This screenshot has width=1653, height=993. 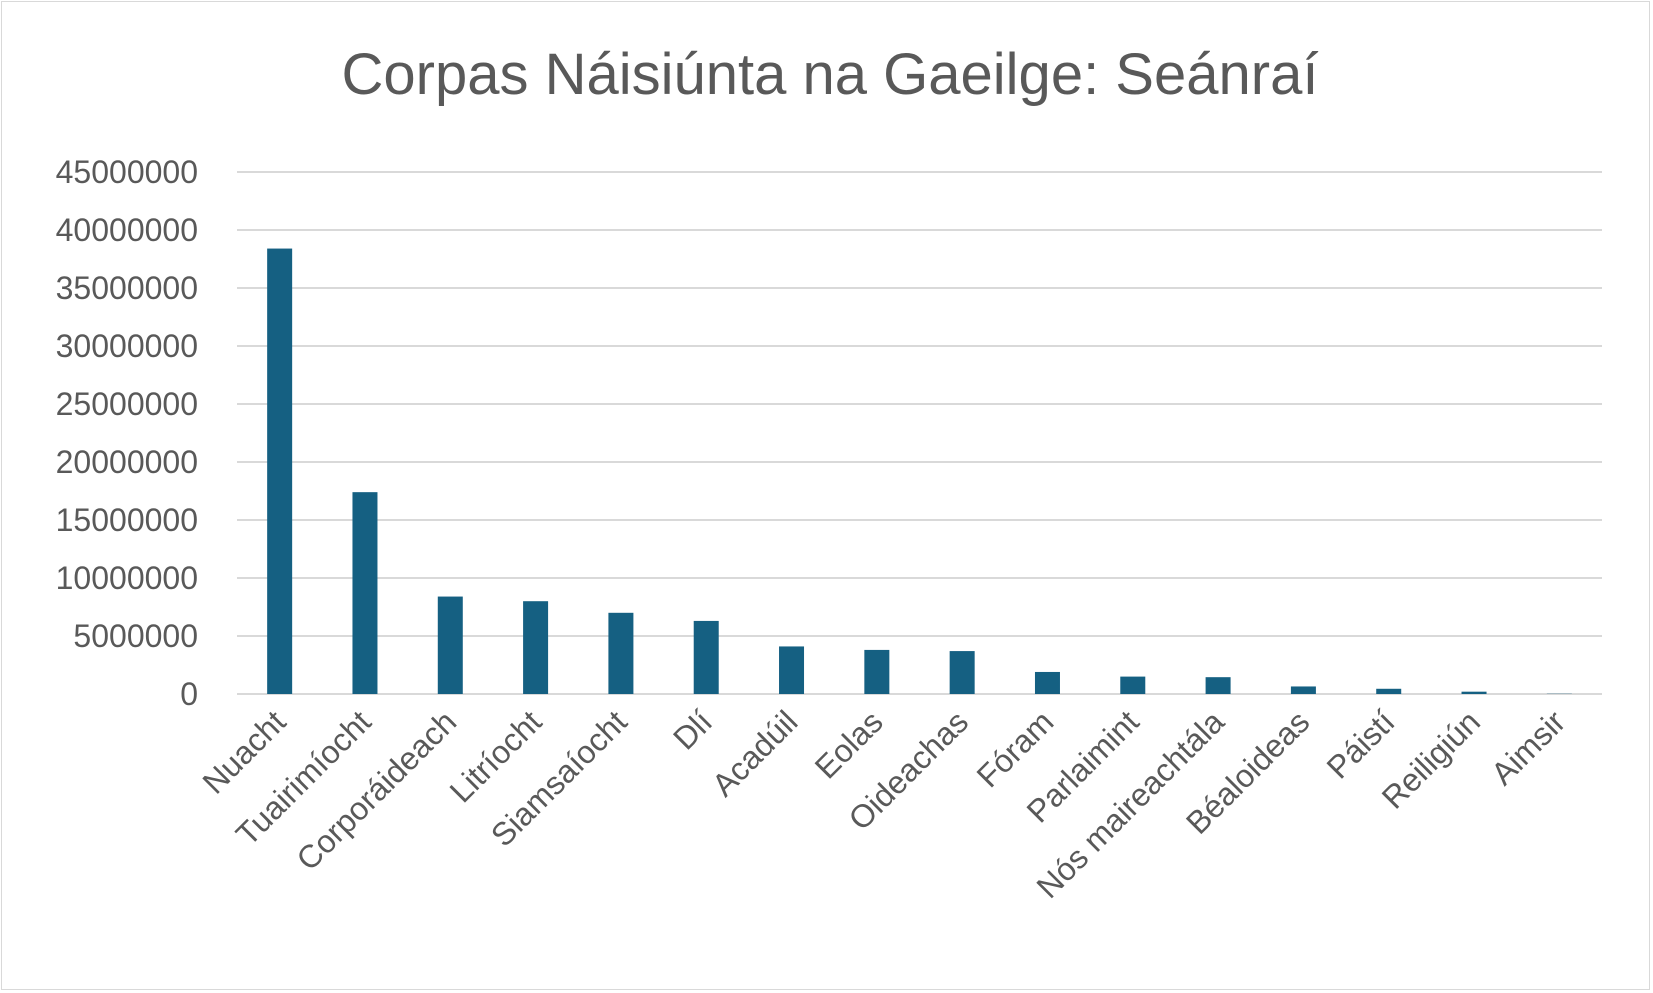 I want to click on x-tick-label: Aimsir, so click(x=1528, y=747).